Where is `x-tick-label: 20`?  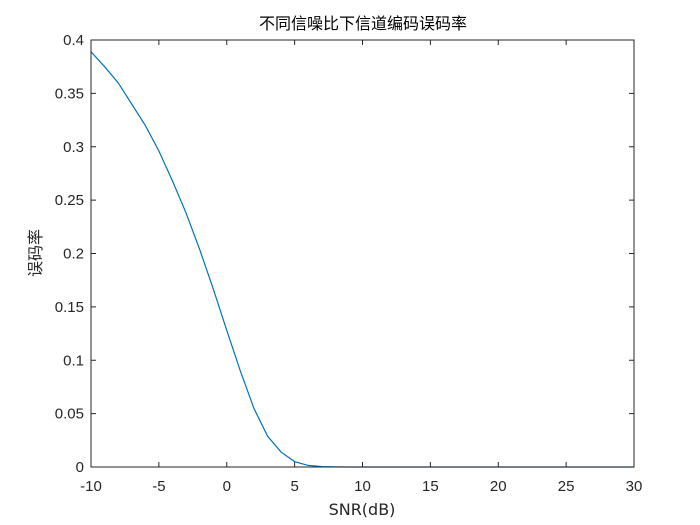 x-tick-label: 20 is located at coordinates (498, 486).